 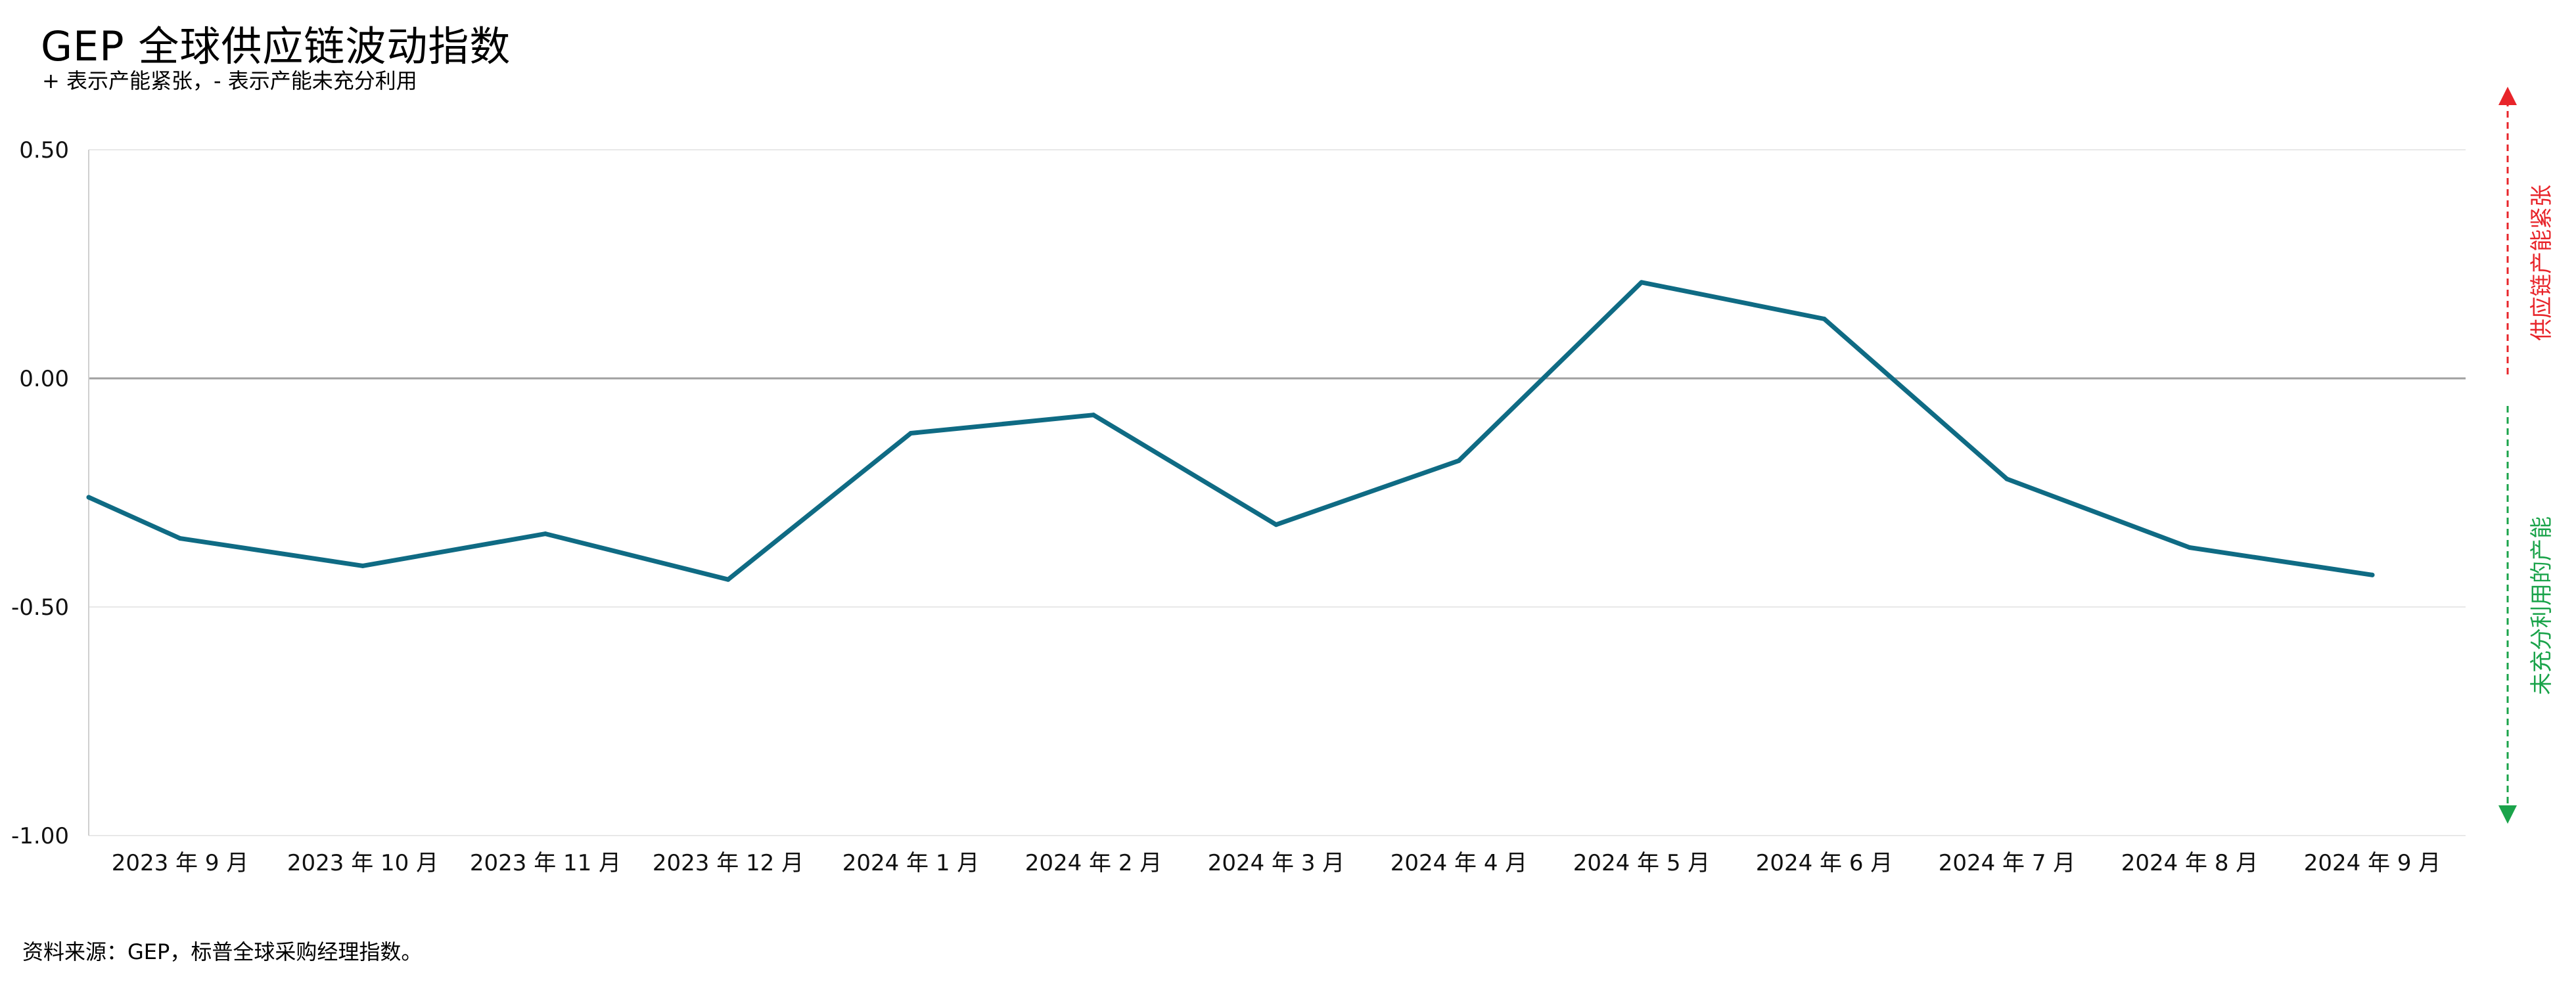 What do you see at coordinates (2372, 863) in the screenshot?
I see `x-tick-label: 2024 年 9 月` at bounding box center [2372, 863].